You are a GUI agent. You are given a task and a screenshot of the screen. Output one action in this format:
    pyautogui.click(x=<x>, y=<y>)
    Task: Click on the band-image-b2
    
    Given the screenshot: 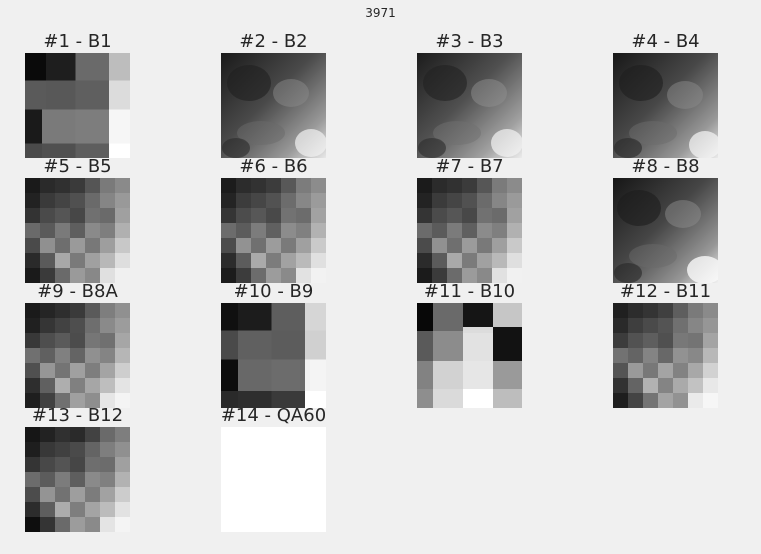 What is the action you would take?
    pyautogui.click(x=273, y=105)
    